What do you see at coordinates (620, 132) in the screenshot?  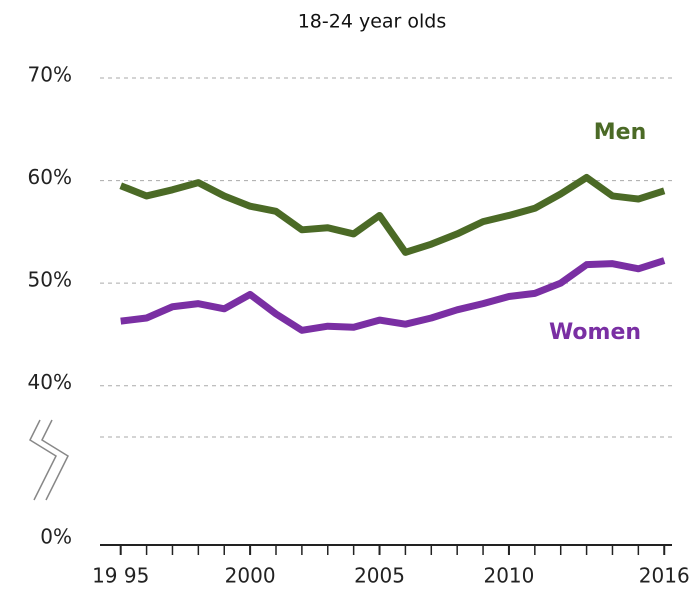 I see `series-label: Men` at bounding box center [620, 132].